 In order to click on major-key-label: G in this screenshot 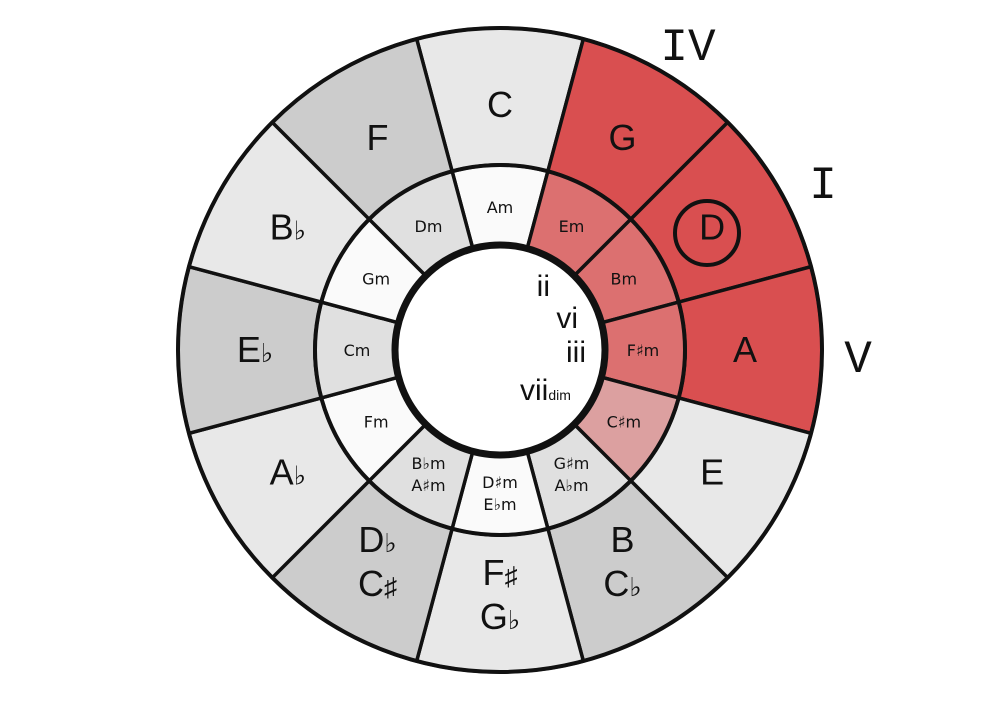, I will do `click(622, 137)`.